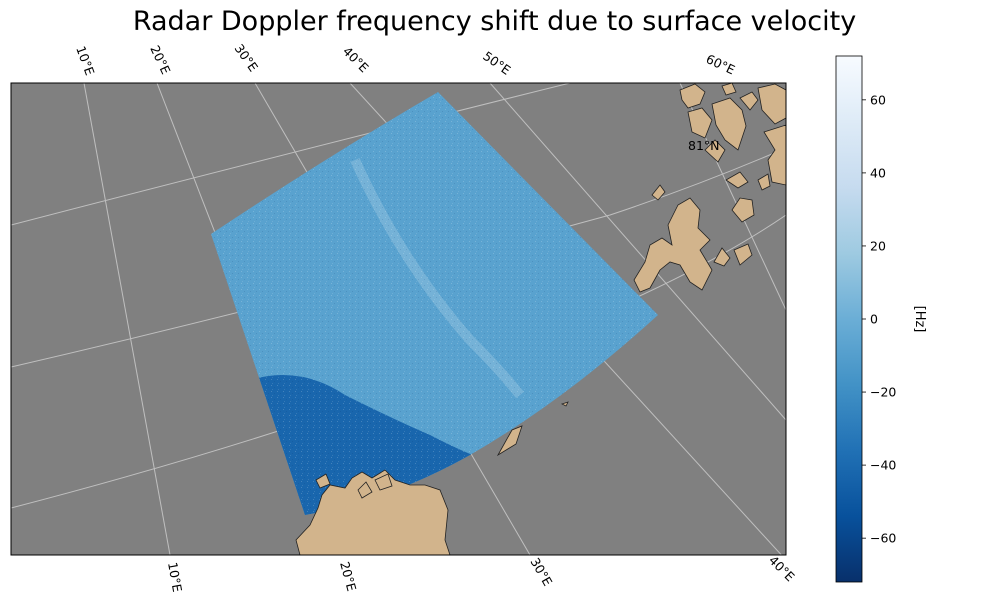 Image resolution: width=989 pixels, height=606 pixels. What do you see at coordinates (874, 319) in the screenshot?
I see `colorbar-tick-label: 0` at bounding box center [874, 319].